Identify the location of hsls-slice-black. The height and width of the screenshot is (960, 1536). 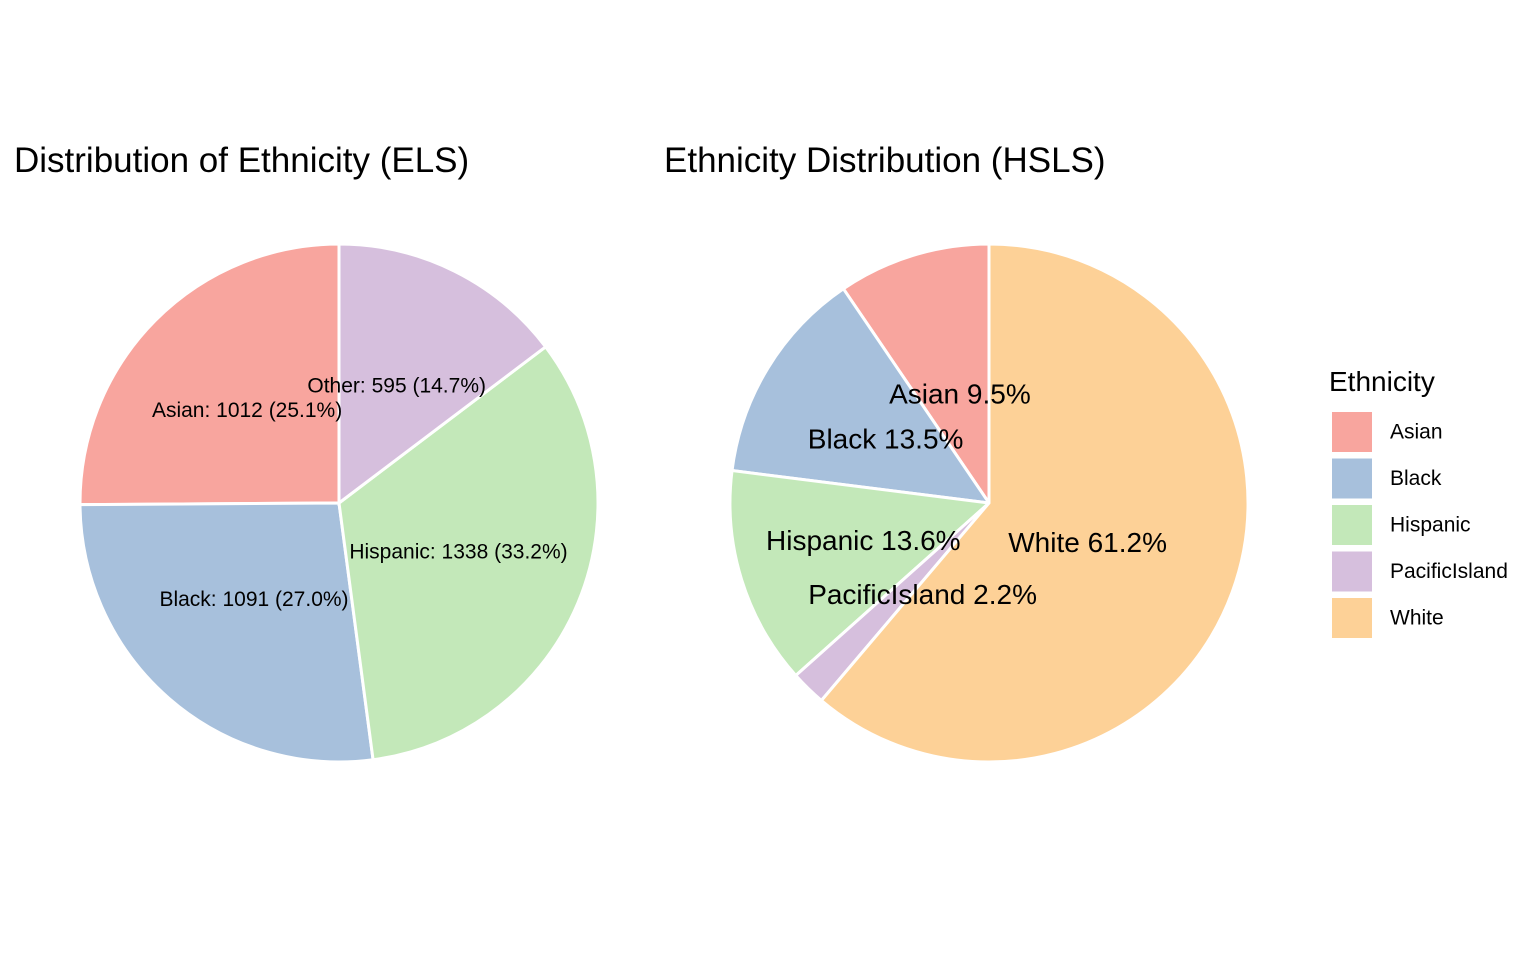
(861, 395).